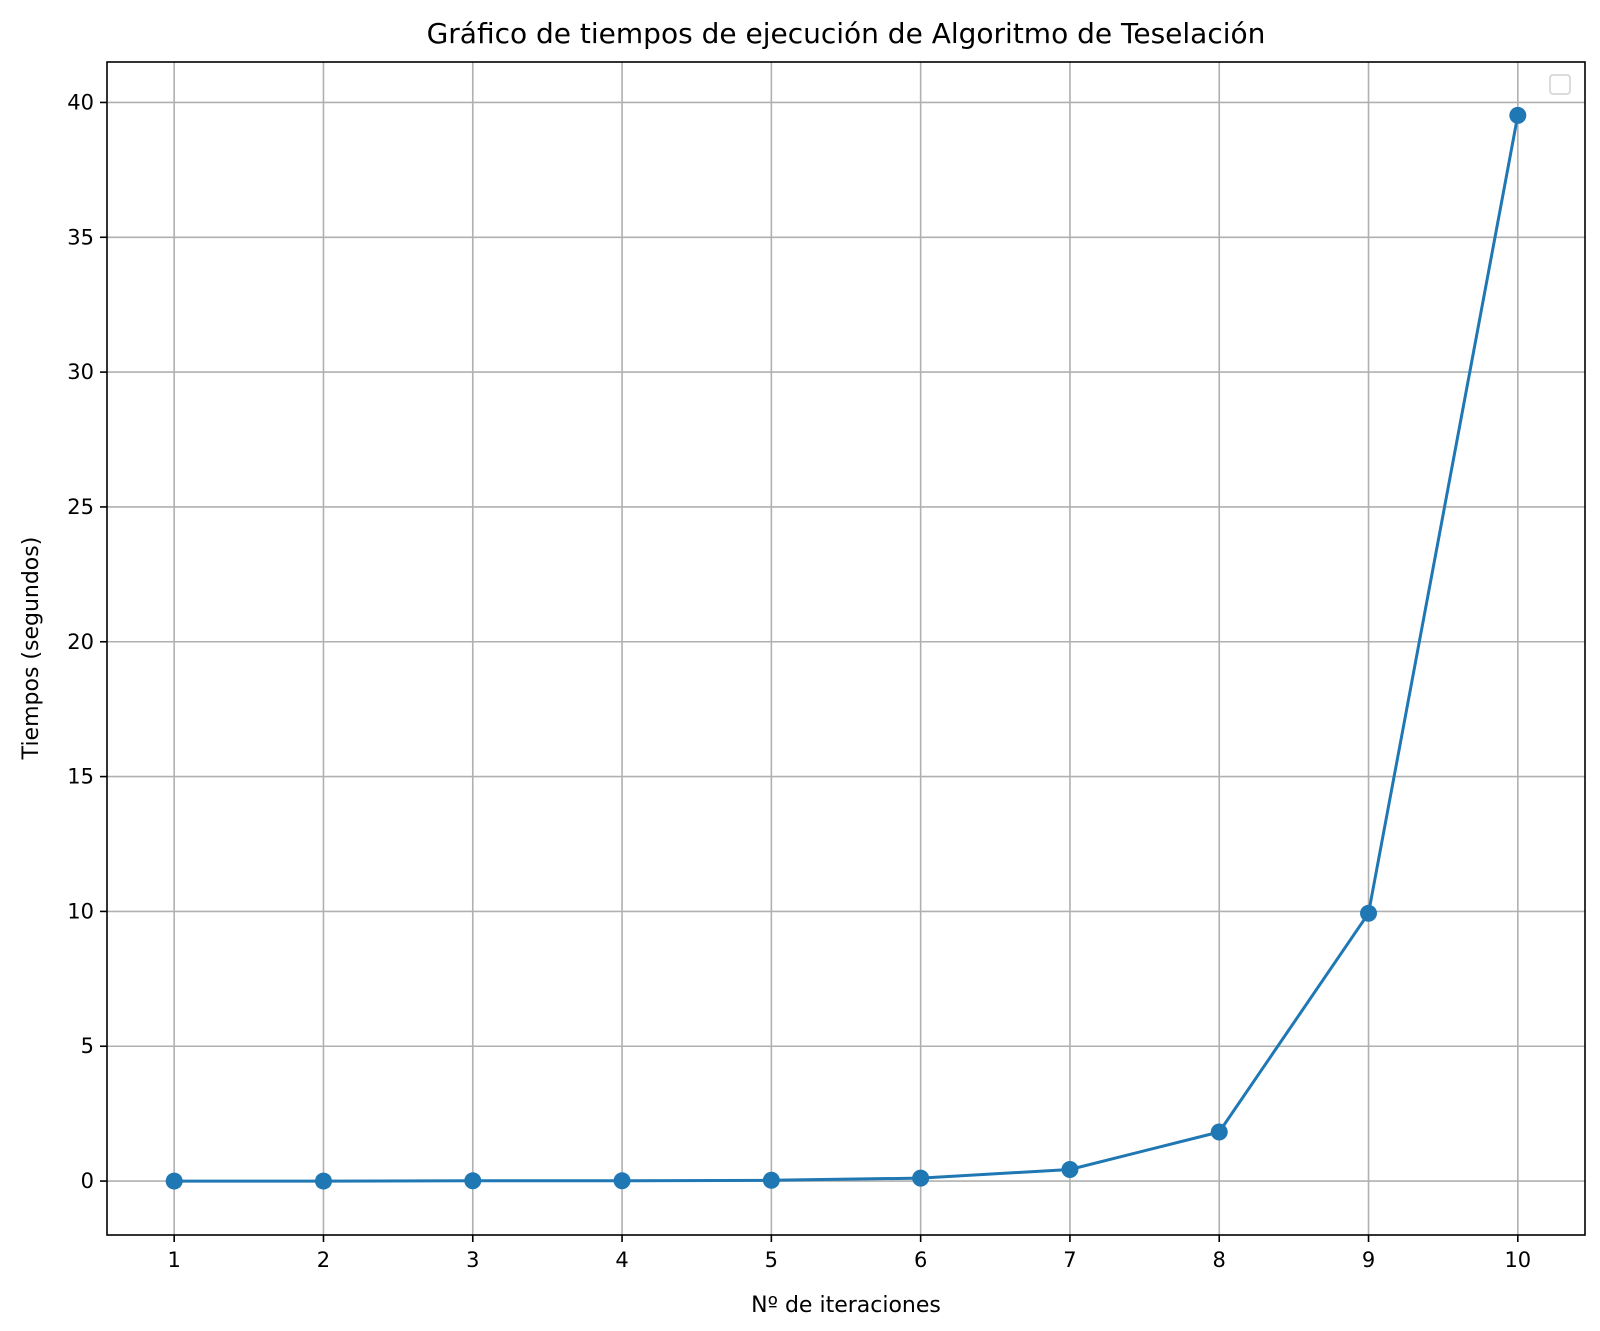  Describe the element at coordinates (80, 237) in the screenshot. I see `y-tick-label: 35` at that location.